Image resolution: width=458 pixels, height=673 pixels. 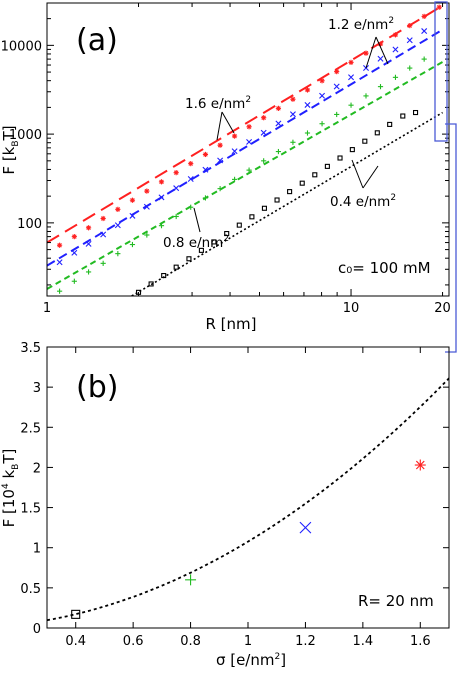 What do you see at coordinates (30, 348) in the screenshot?
I see `y-tick-label: 3.5` at bounding box center [30, 348].